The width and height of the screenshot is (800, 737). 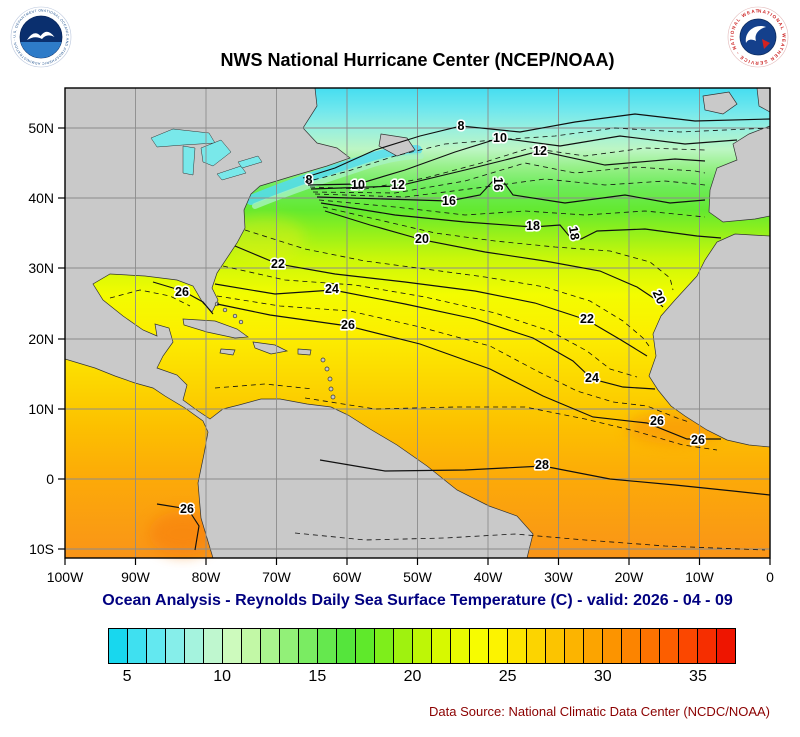 What do you see at coordinates (332, 289) in the screenshot?
I see `contour-label-24: 24` at bounding box center [332, 289].